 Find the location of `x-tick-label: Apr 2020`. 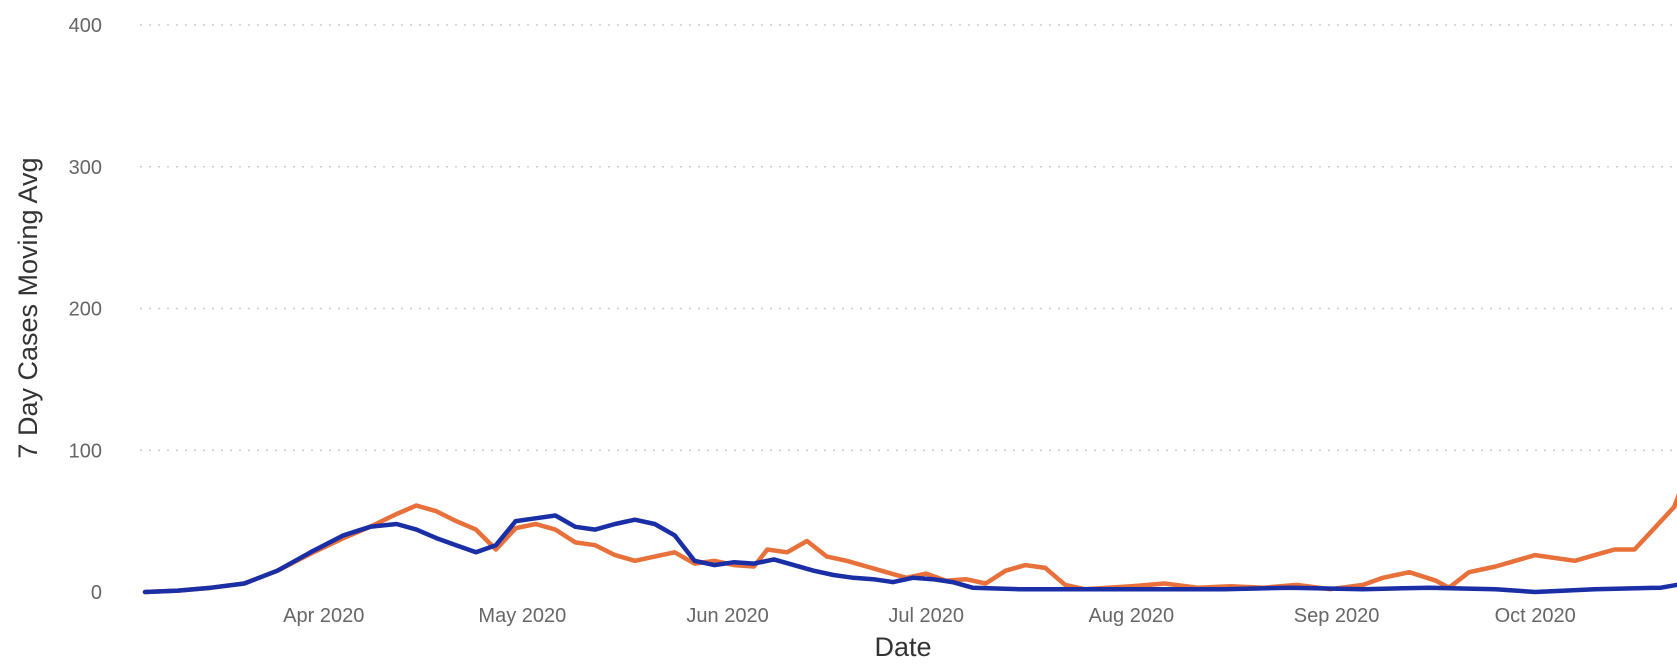

x-tick-label: Apr 2020 is located at coordinates (323, 616).